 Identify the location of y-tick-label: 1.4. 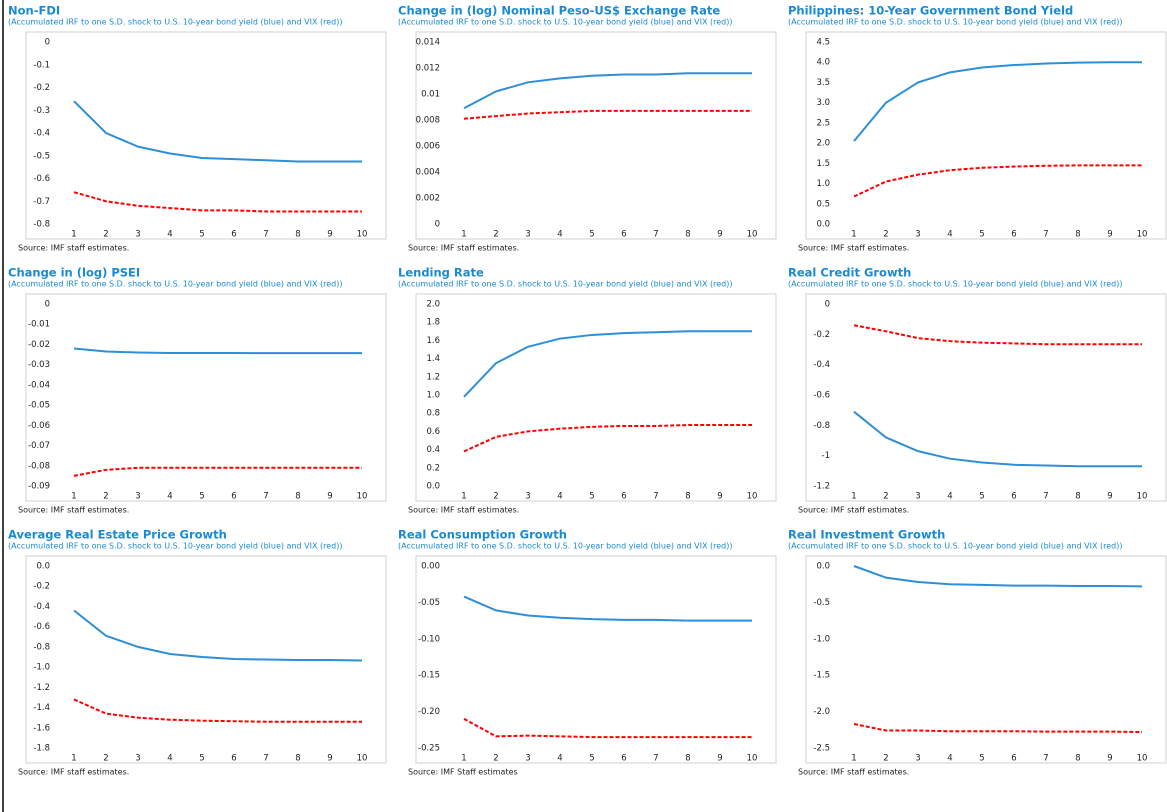
(433, 359).